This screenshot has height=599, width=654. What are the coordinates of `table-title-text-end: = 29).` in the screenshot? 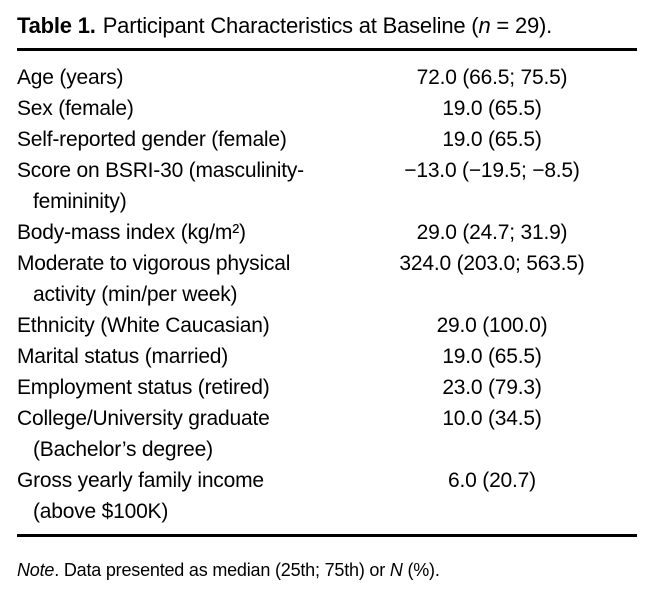 It's located at (521, 25).